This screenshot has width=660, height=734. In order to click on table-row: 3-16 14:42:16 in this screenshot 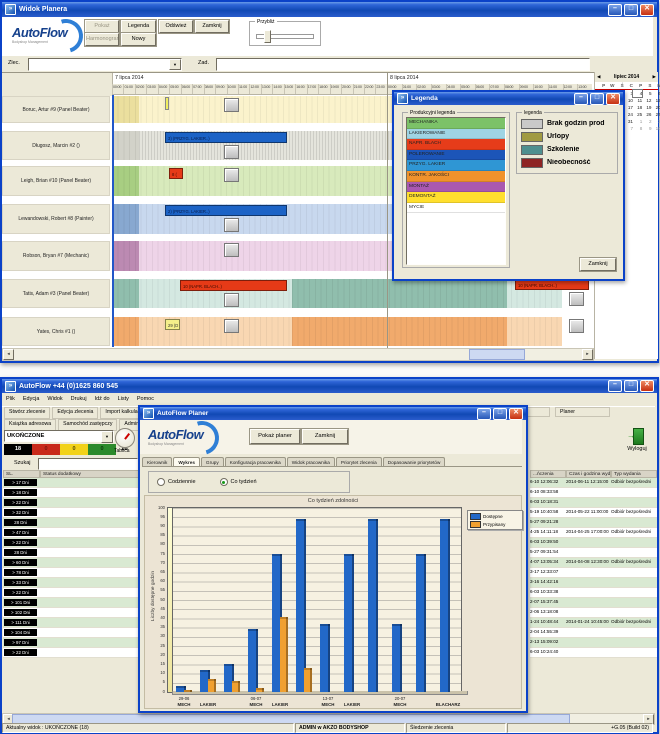, I will do `click(593, 583)`.